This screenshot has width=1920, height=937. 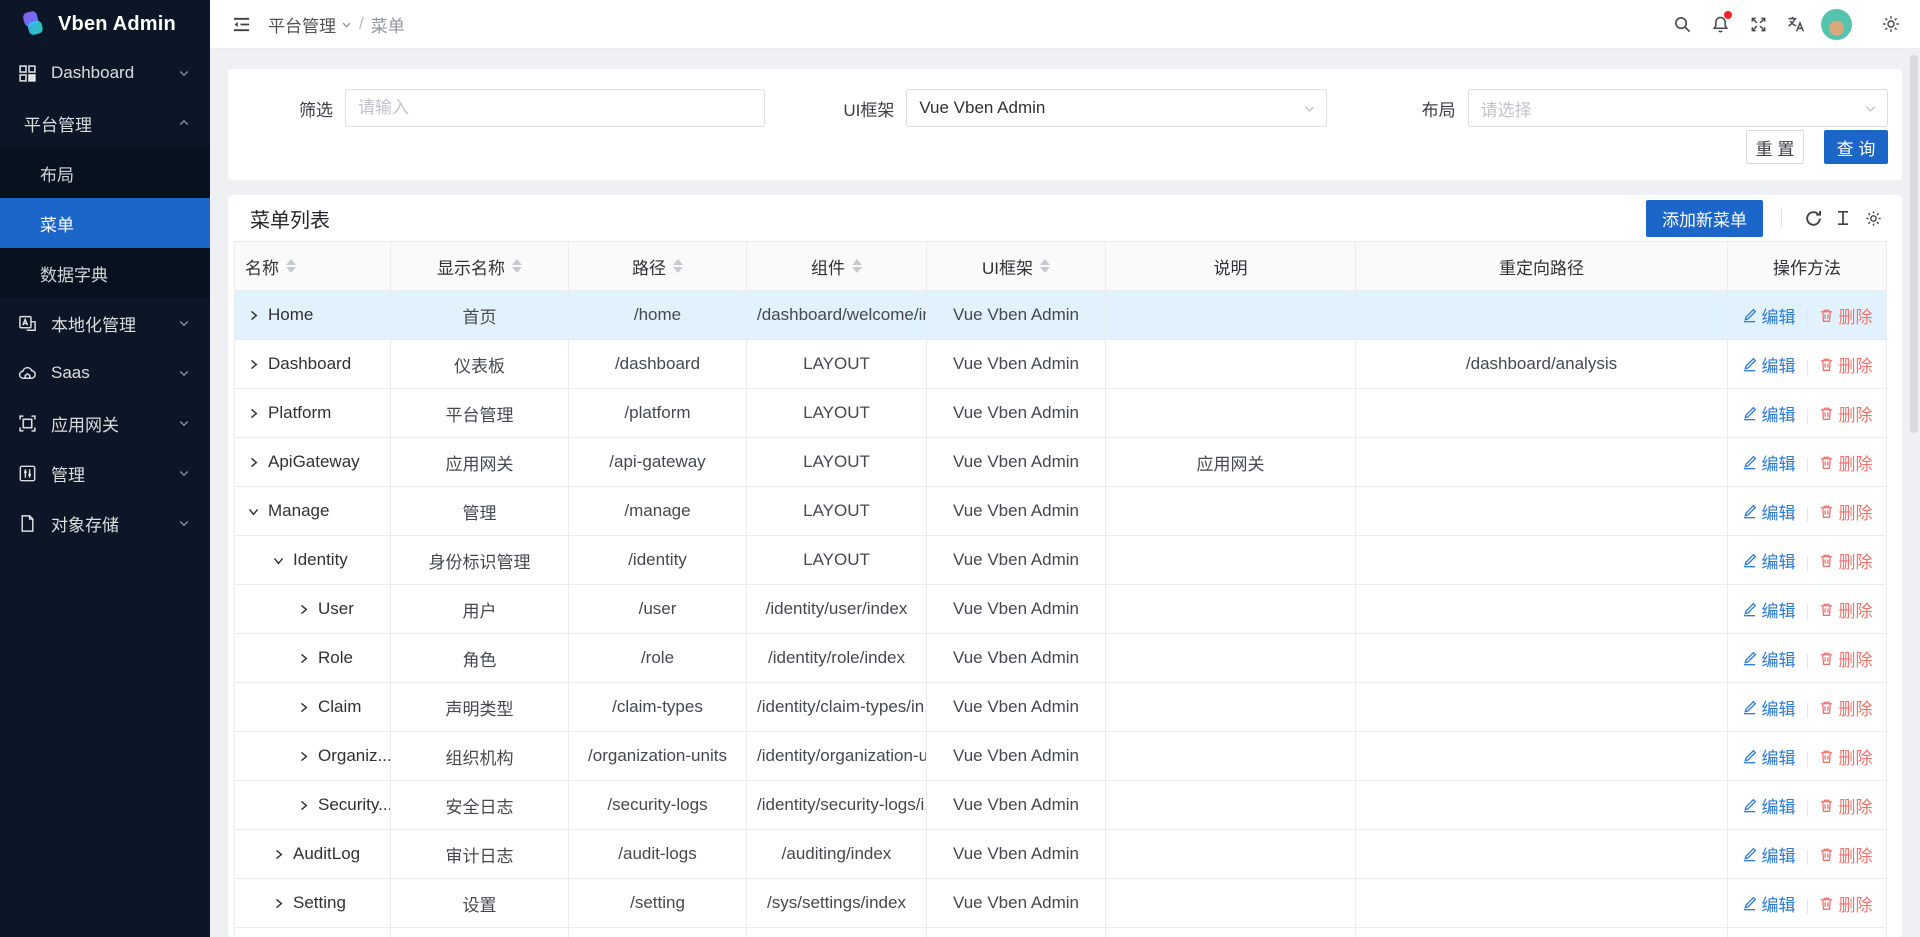 What do you see at coordinates (1704, 218) in the screenshot?
I see `add-menu-button: 添加新菜单` at bounding box center [1704, 218].